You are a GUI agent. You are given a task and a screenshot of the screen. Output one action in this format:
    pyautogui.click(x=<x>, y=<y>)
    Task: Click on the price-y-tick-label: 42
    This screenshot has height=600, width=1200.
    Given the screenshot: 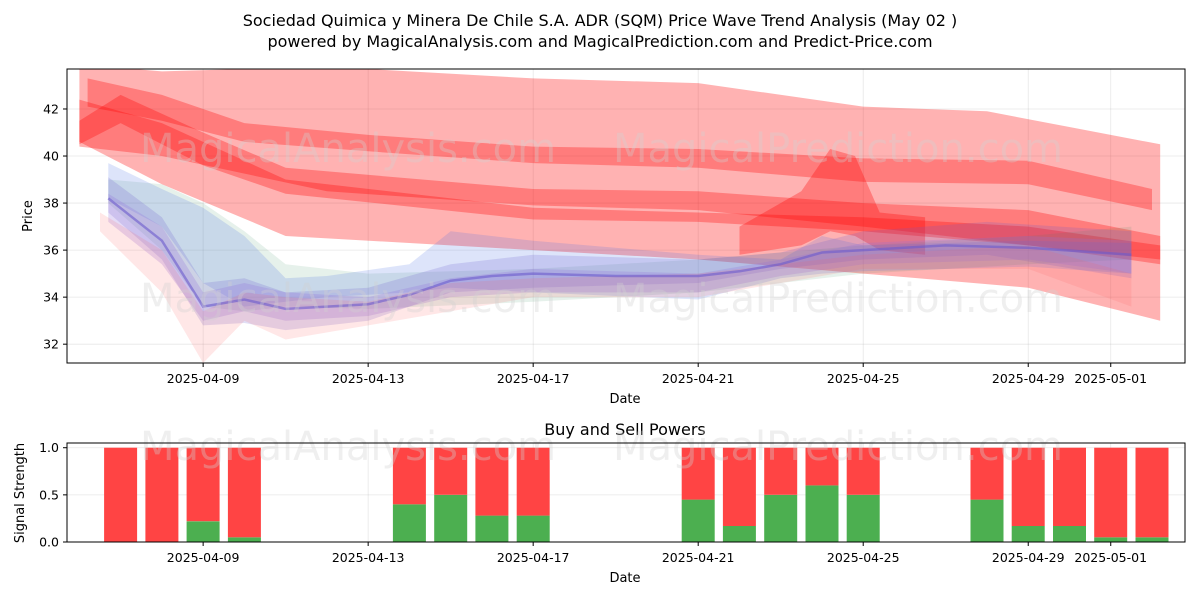 What is the action you would take?
    pyautogui.click(x=51, y=108)
    